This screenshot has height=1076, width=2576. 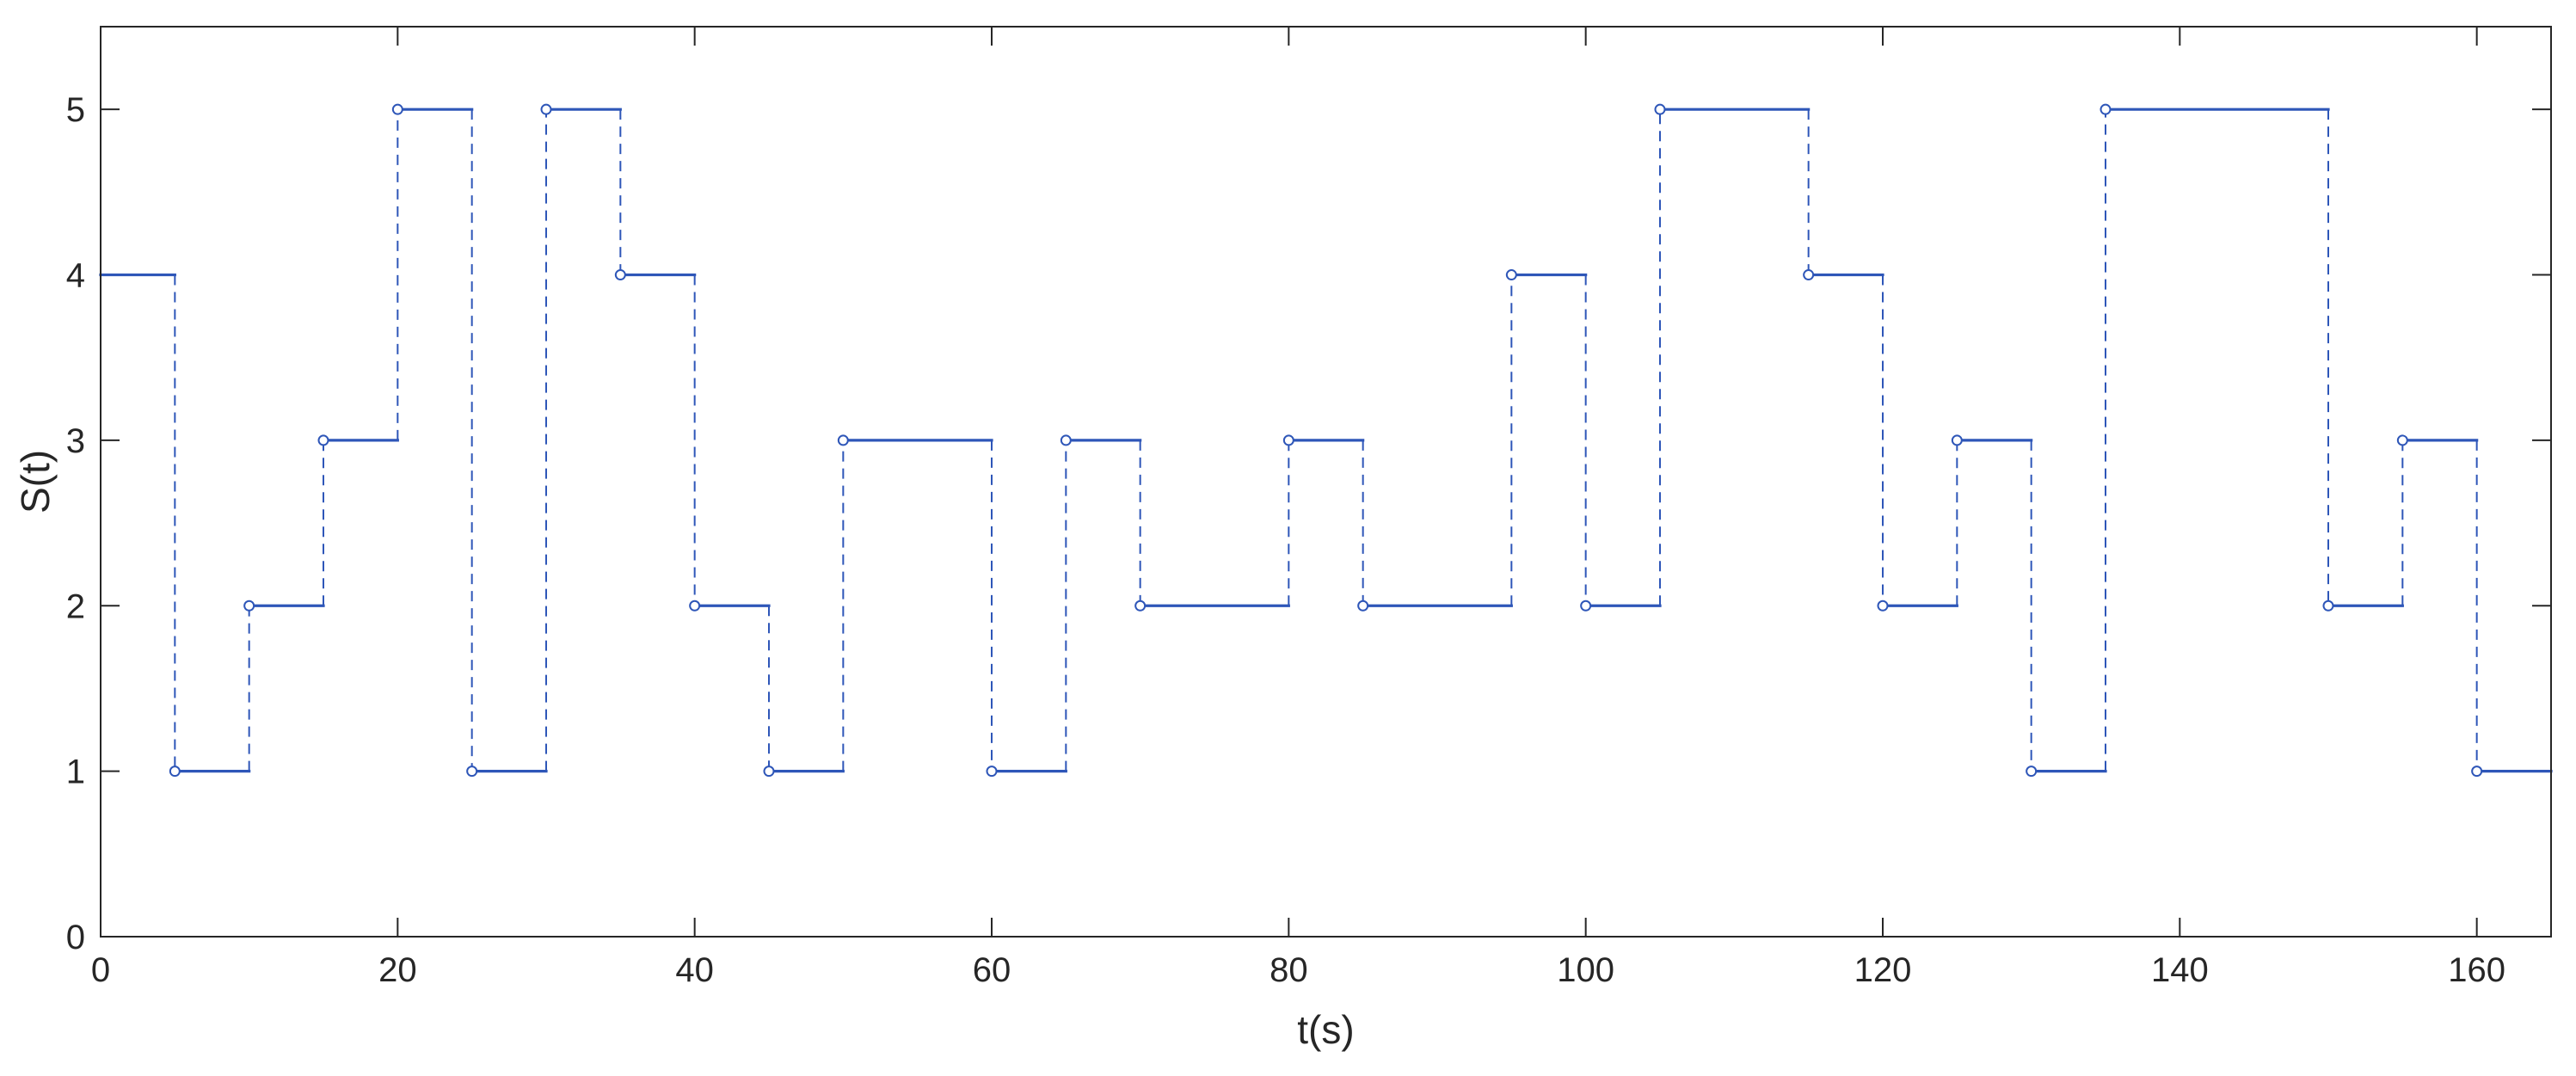 What do you see at coordinates (694, 970) in the screenshot?
I see `x-tick-label: 40` at bounding box center [694, 970].